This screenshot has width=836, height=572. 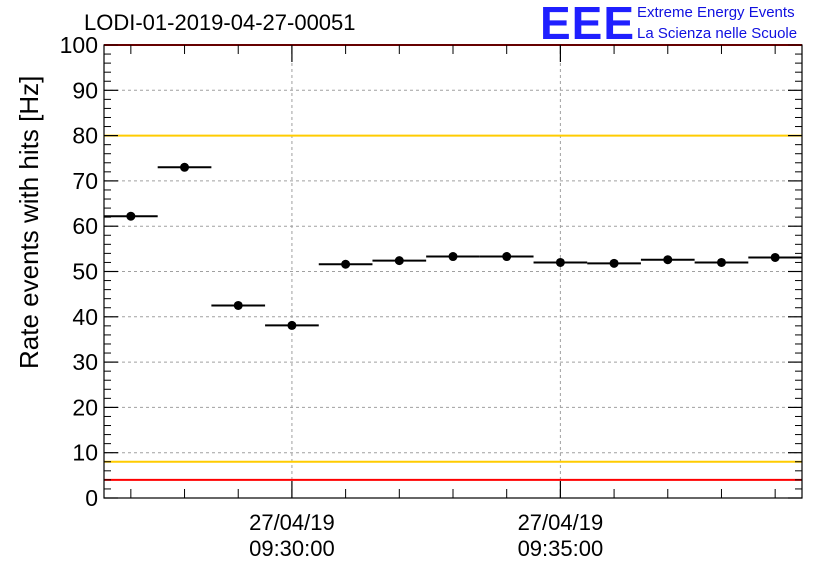 I want to click on y-tick-label: 90, so click(x=85, y=90).